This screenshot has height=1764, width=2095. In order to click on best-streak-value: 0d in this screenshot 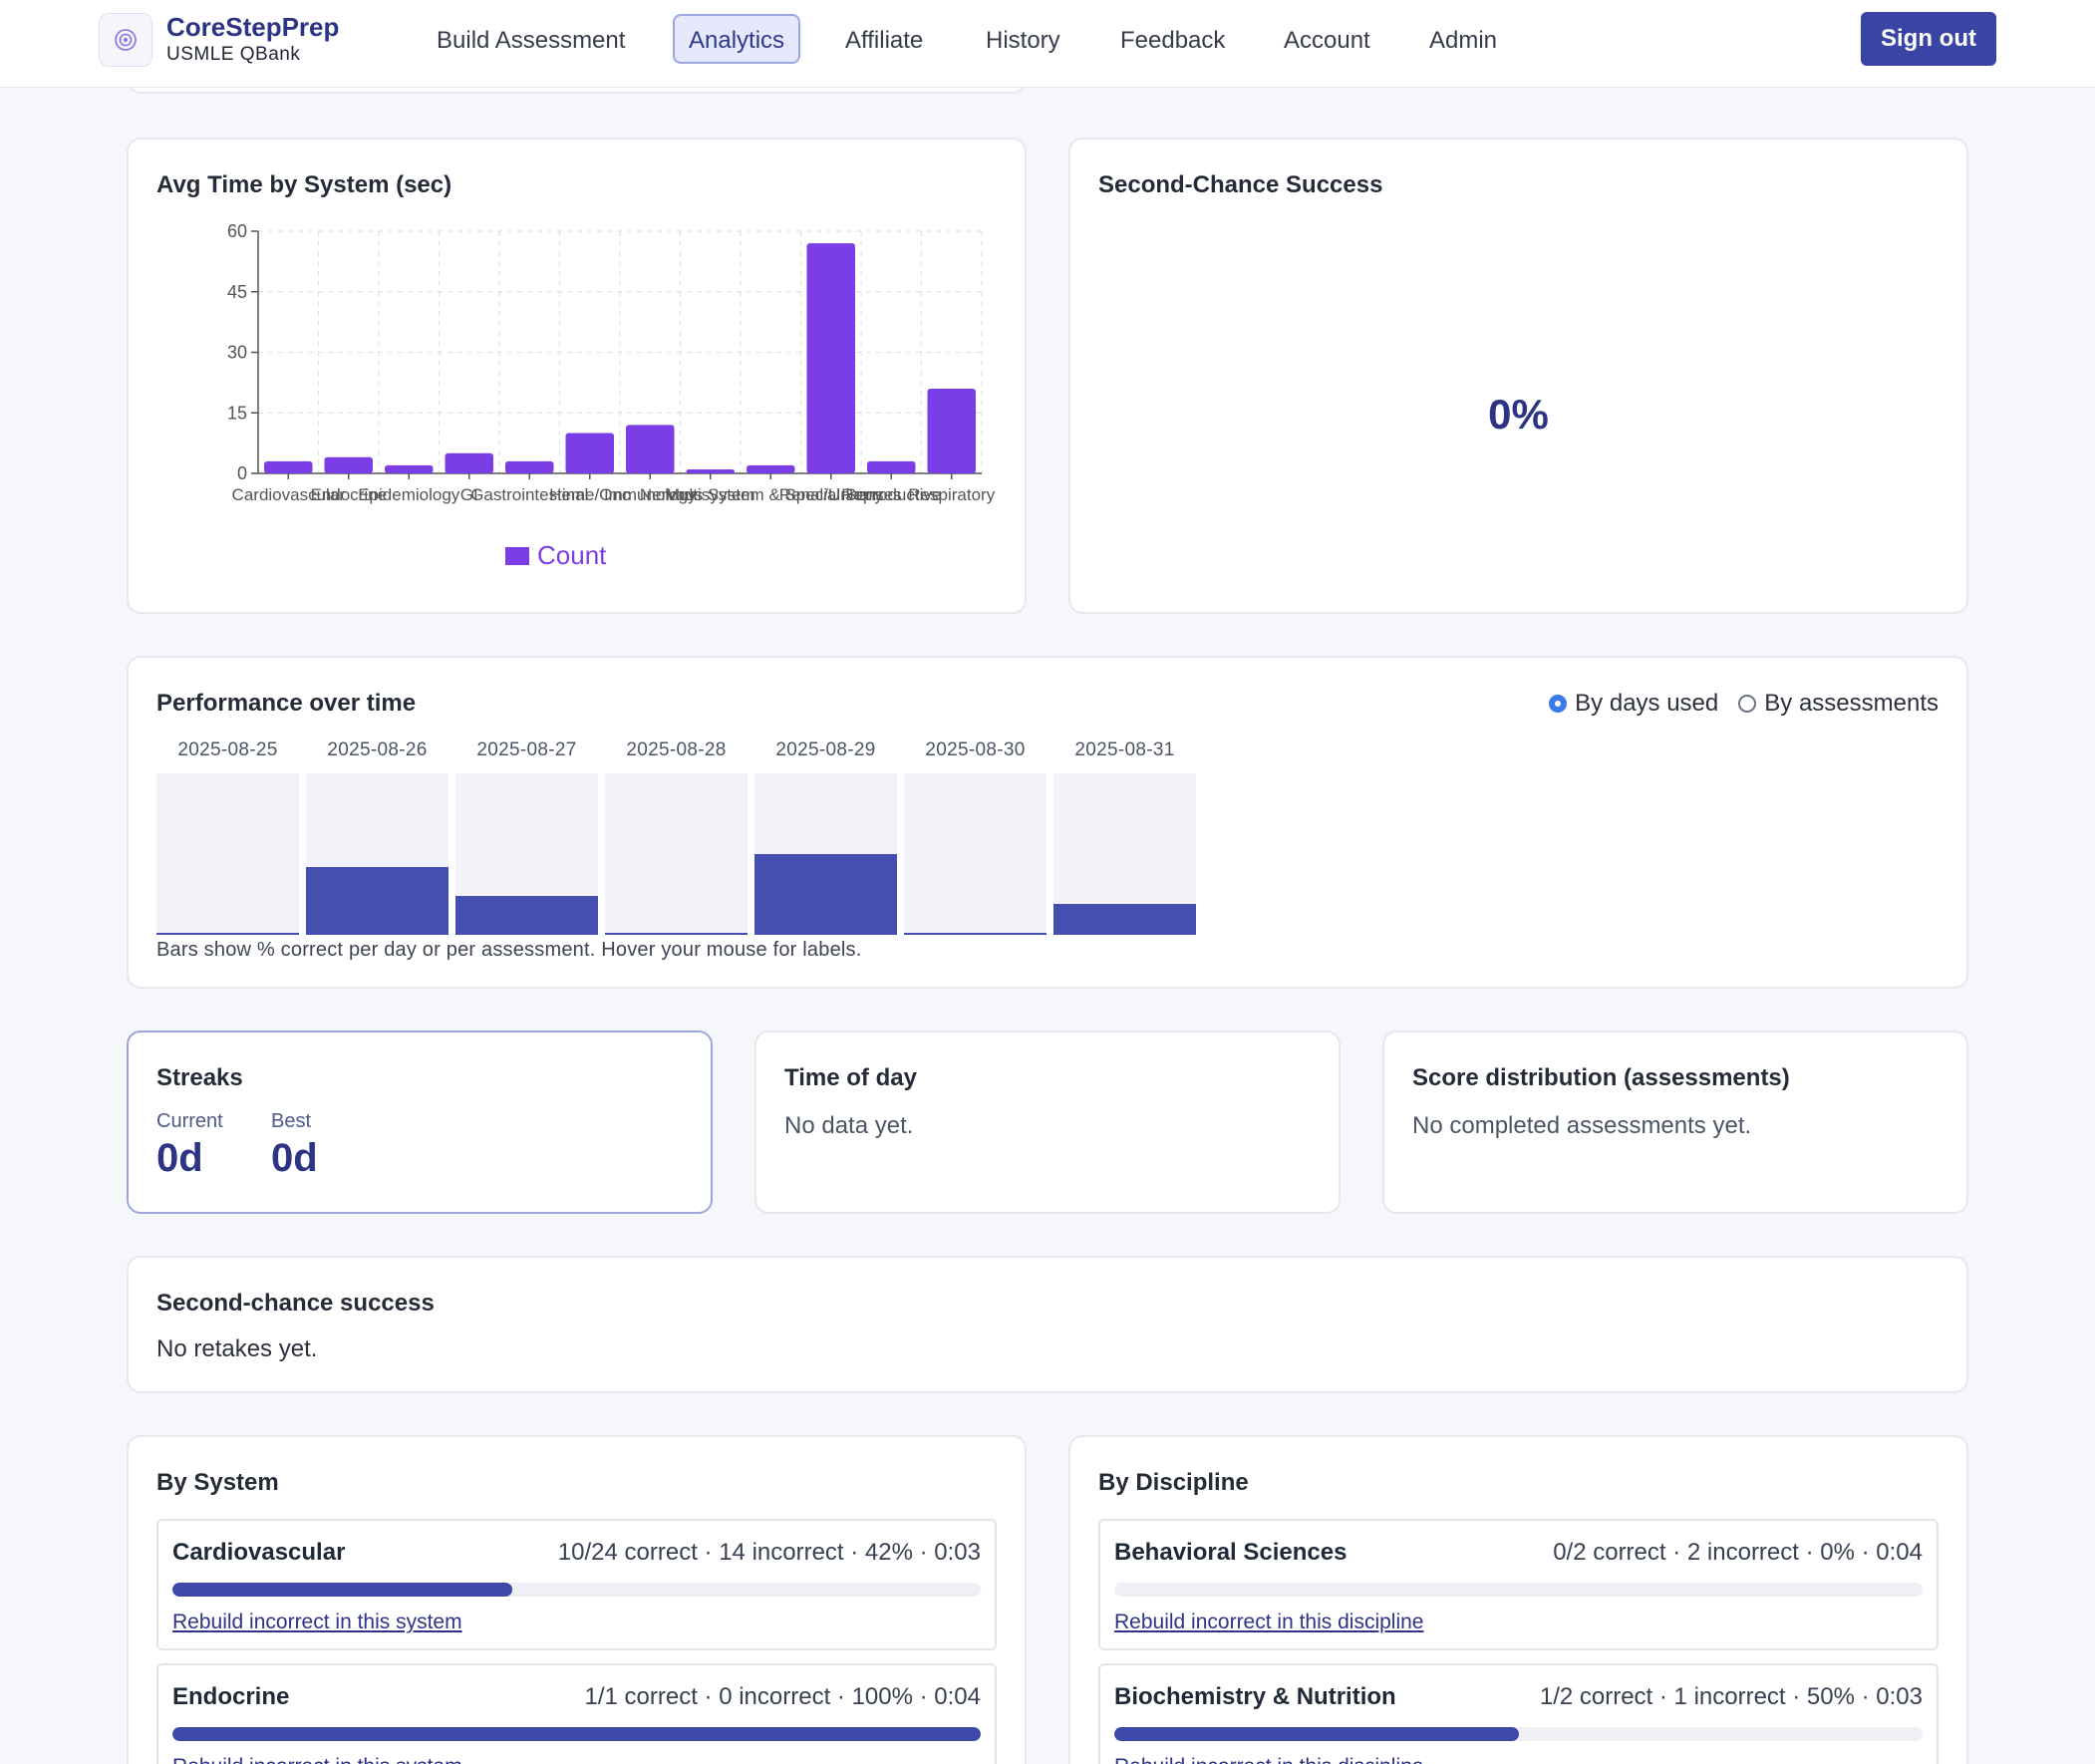, I will do `click(294, 1158)`.